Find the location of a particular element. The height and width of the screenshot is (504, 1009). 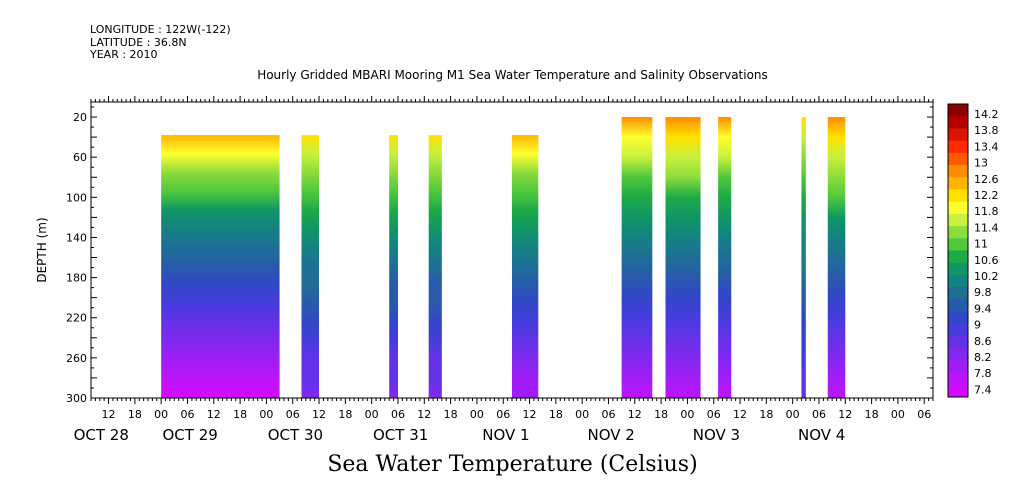

x-date-label: OCT 31 is located at coordinates (400, 435).